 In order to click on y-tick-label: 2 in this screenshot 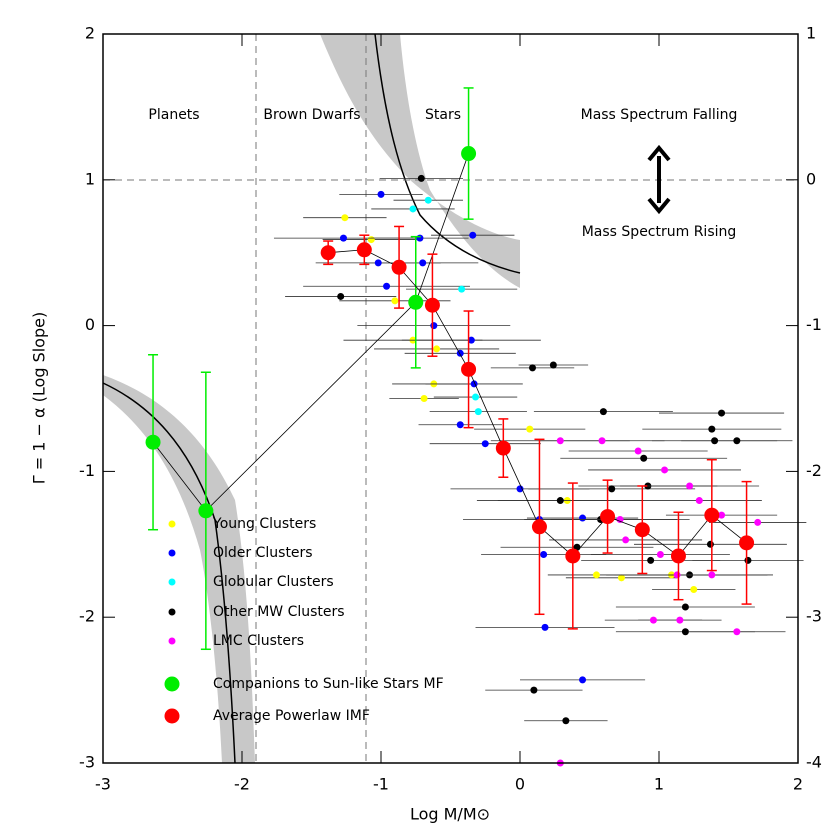, I will do `click(90, 33)`.